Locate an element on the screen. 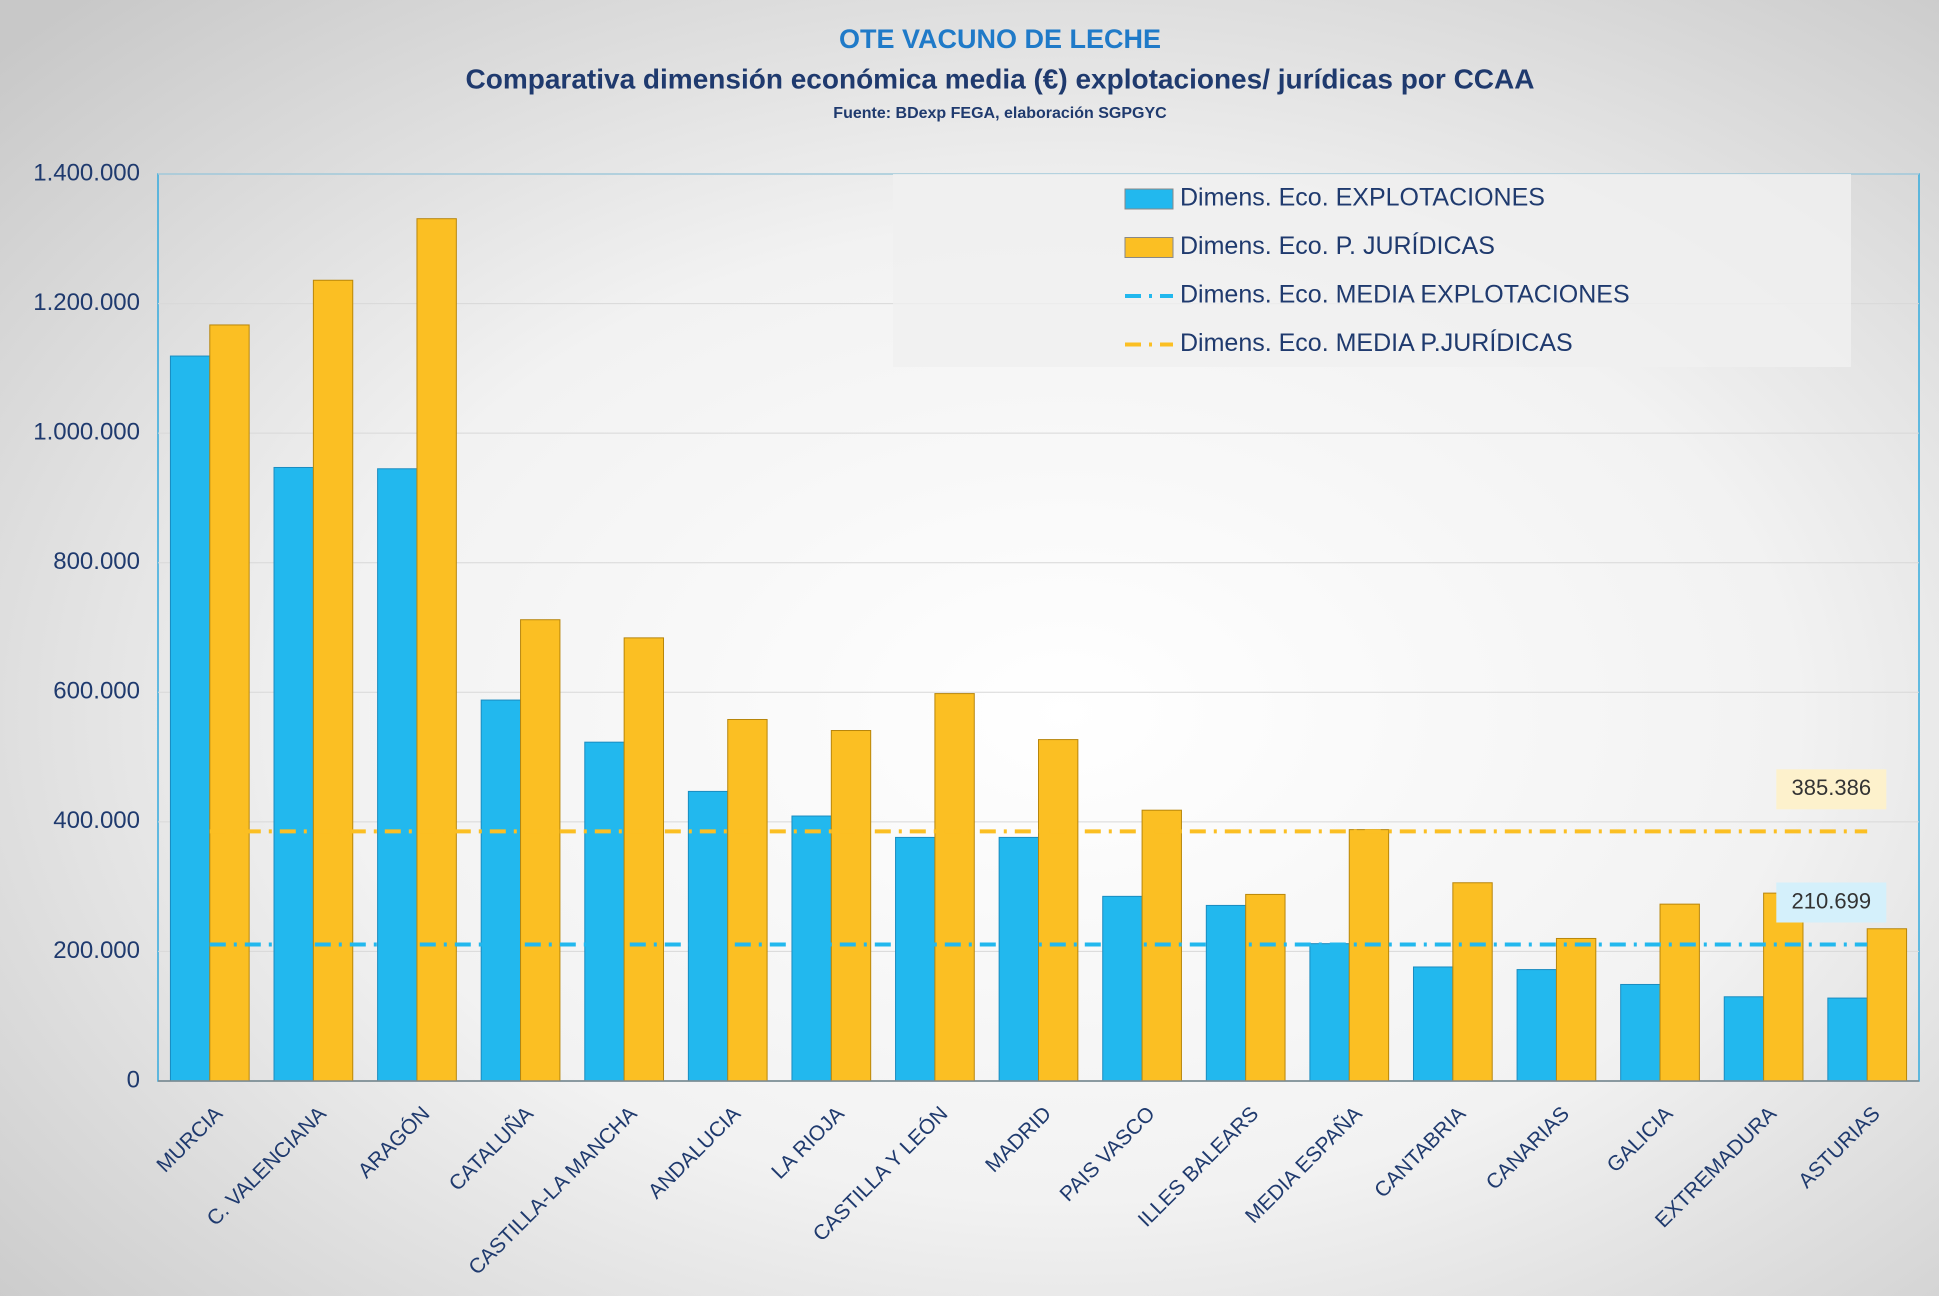 This screenshot has width=1939, height=1296. legend-box is located at coordinates (1372, 270).